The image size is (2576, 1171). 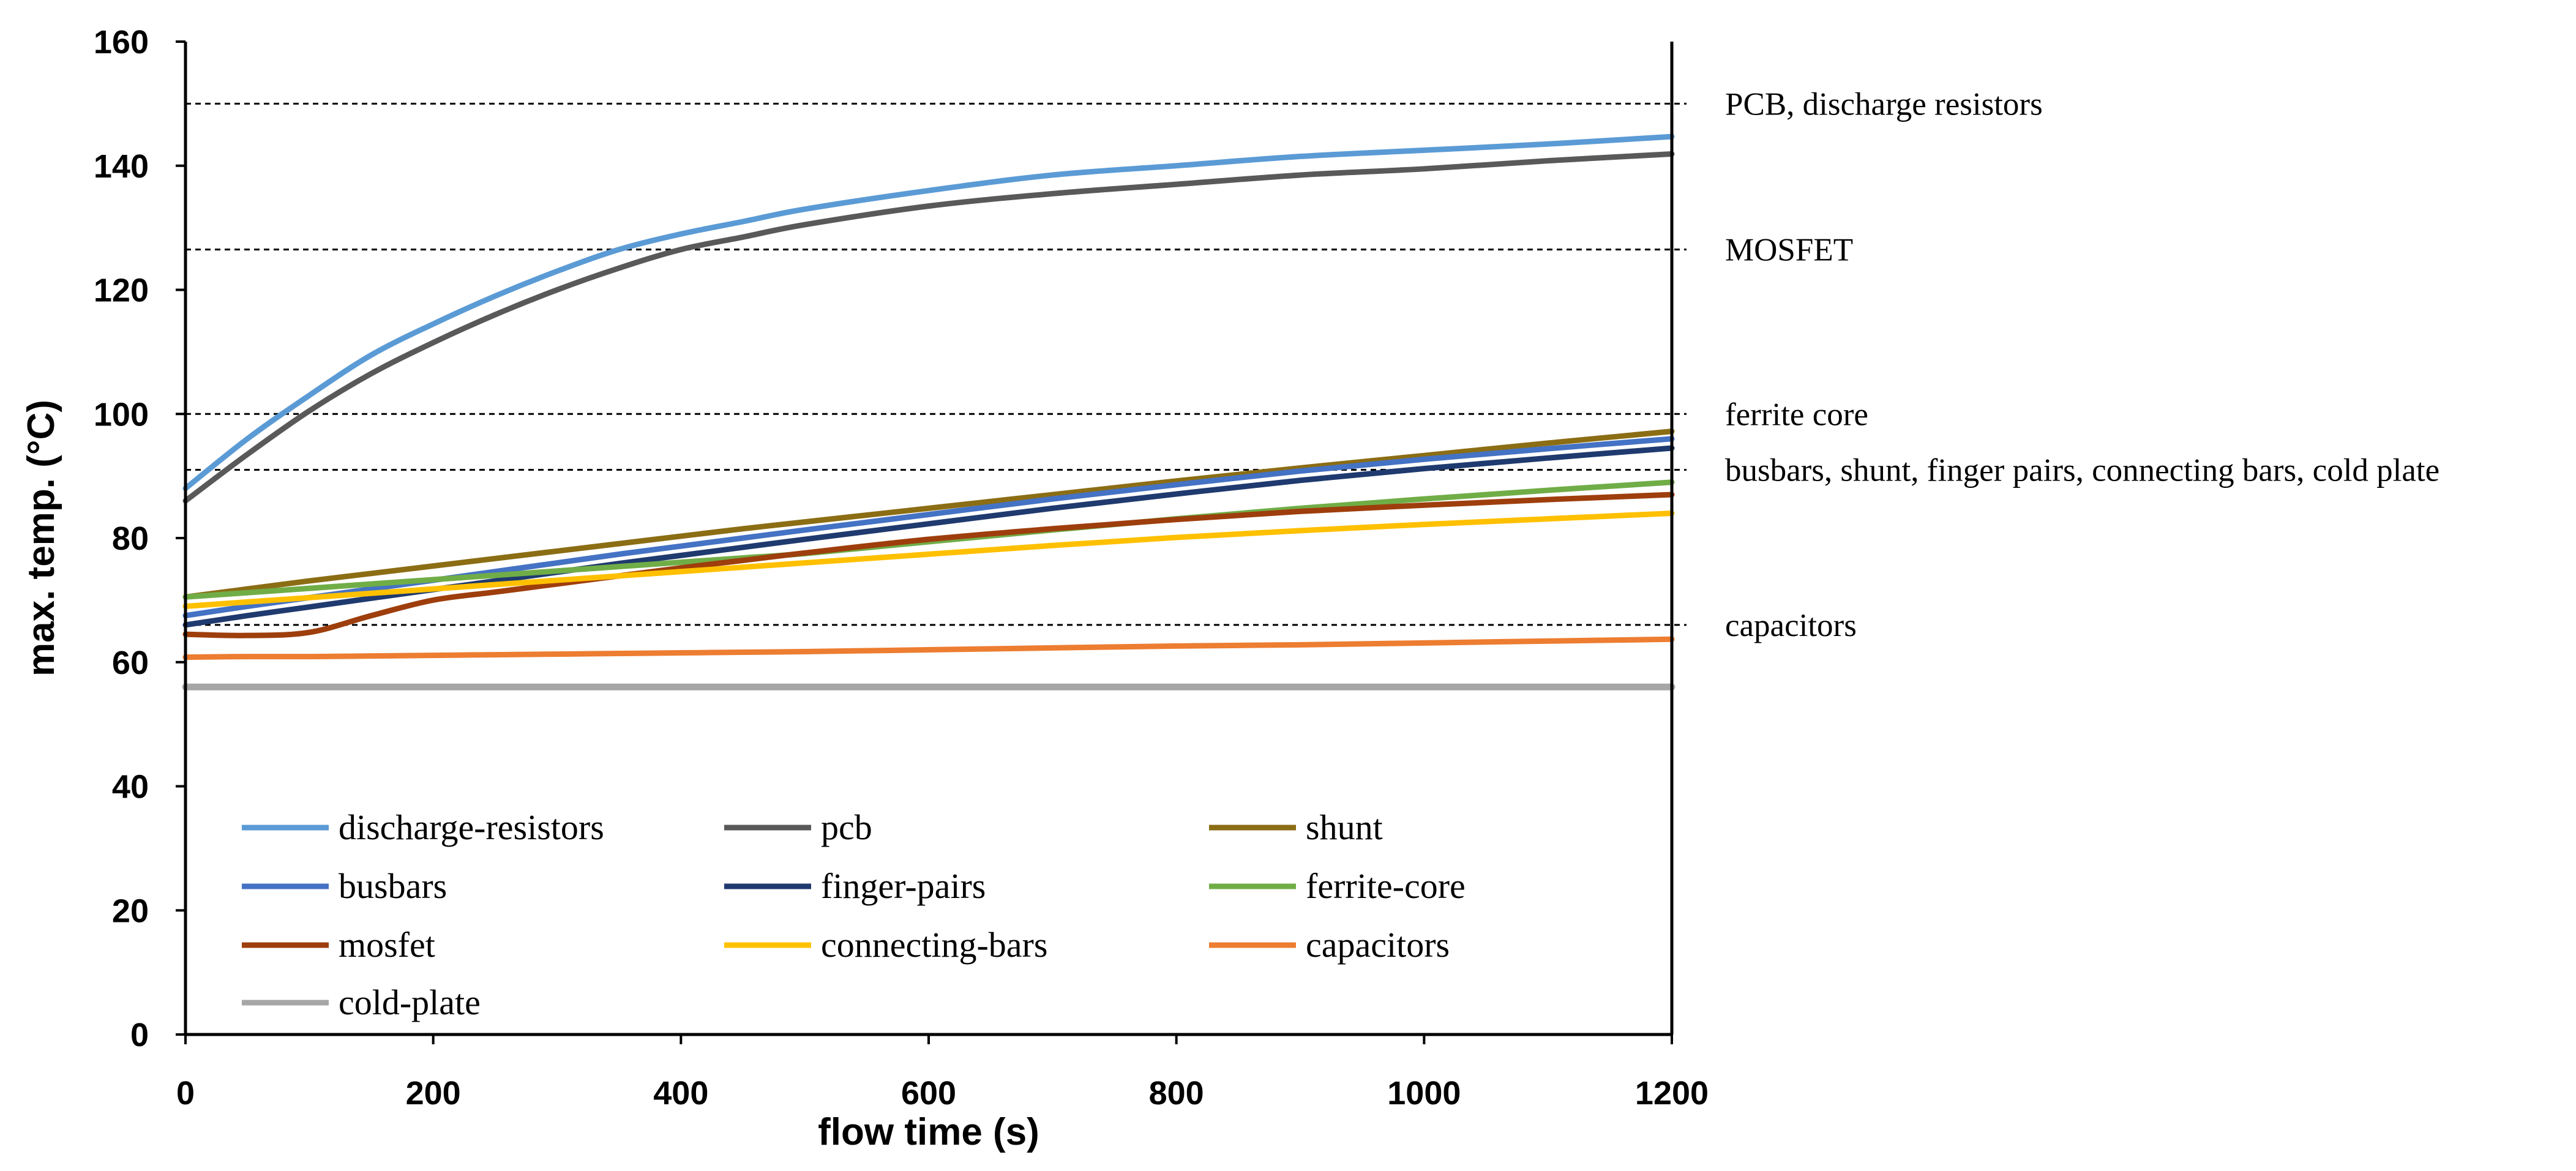 I want to click on y-tick-label: 120, so click(x=122, y=290).